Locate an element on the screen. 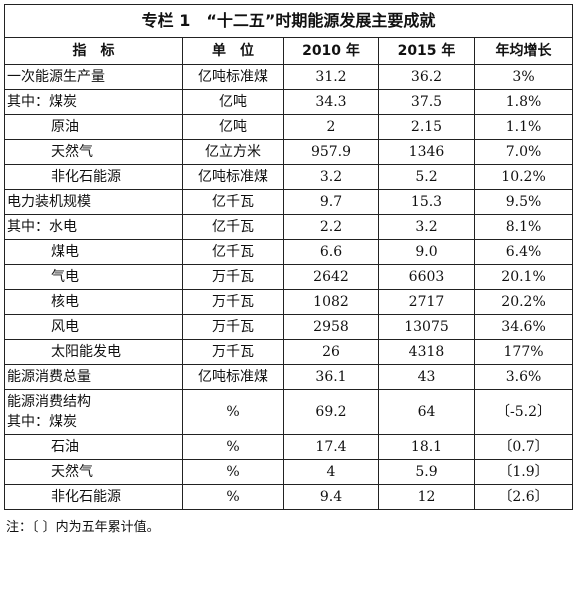  row-value-2010: 69.2 is located at coordinates (331, 412).